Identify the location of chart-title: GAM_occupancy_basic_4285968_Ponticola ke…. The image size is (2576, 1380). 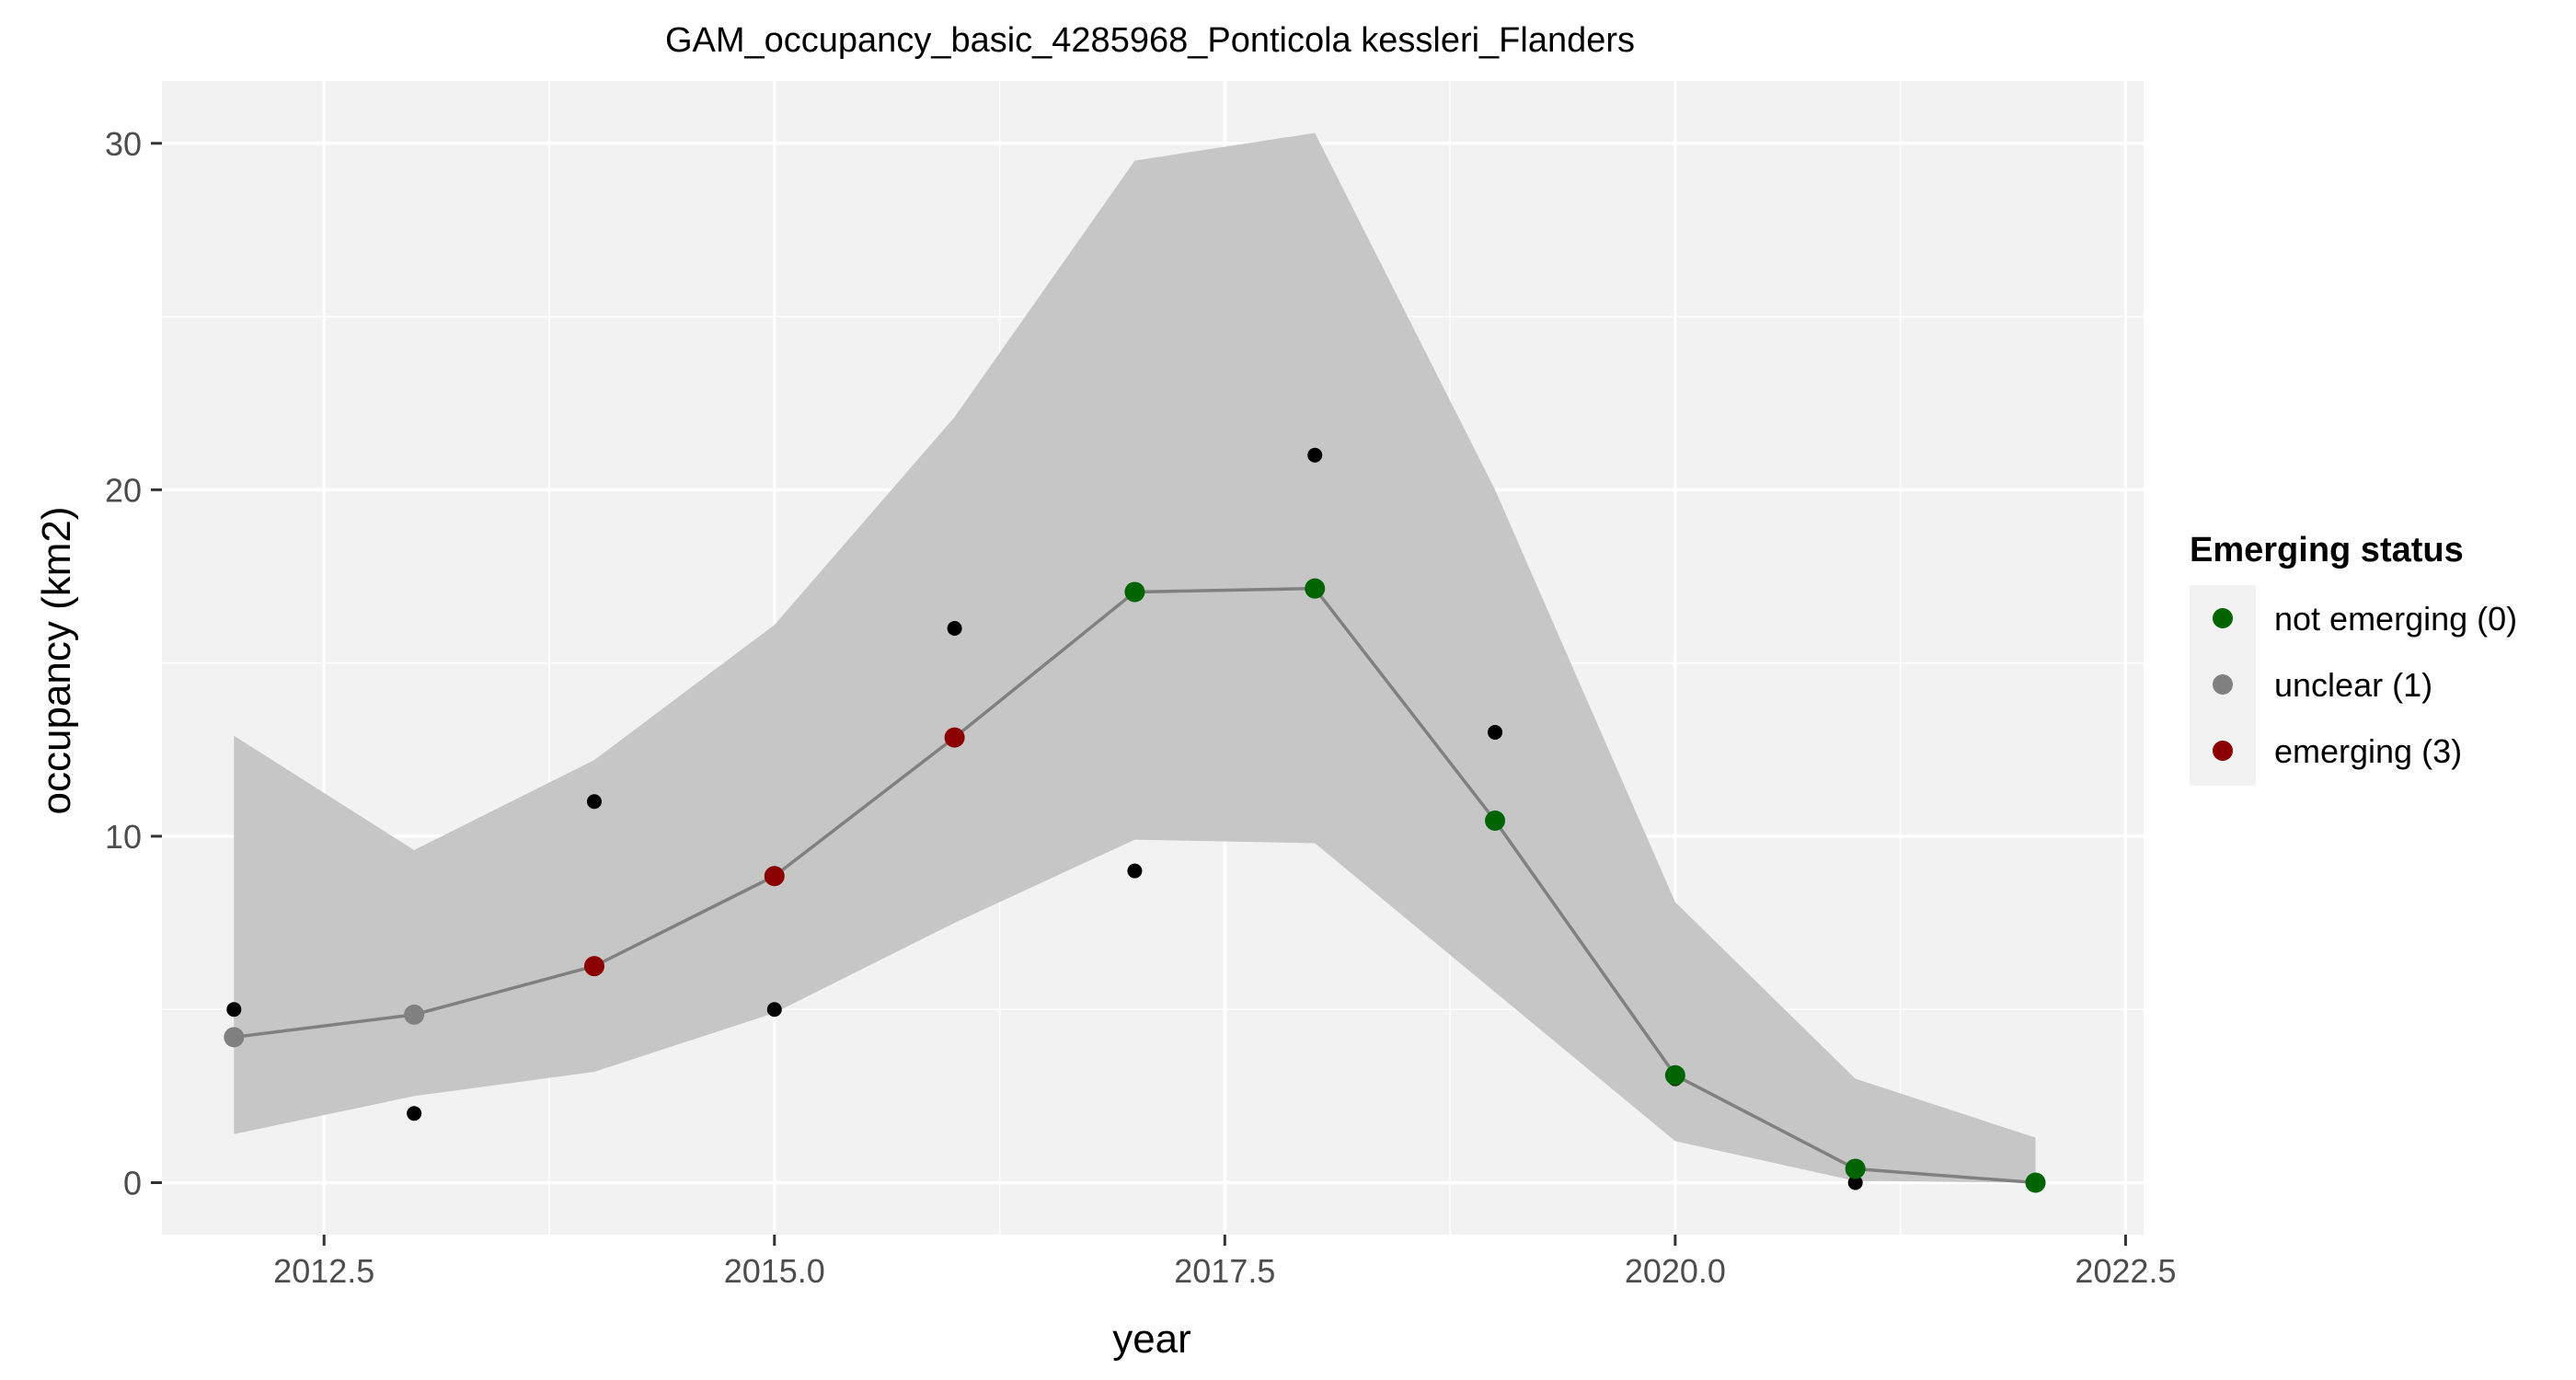
(1150, 40).